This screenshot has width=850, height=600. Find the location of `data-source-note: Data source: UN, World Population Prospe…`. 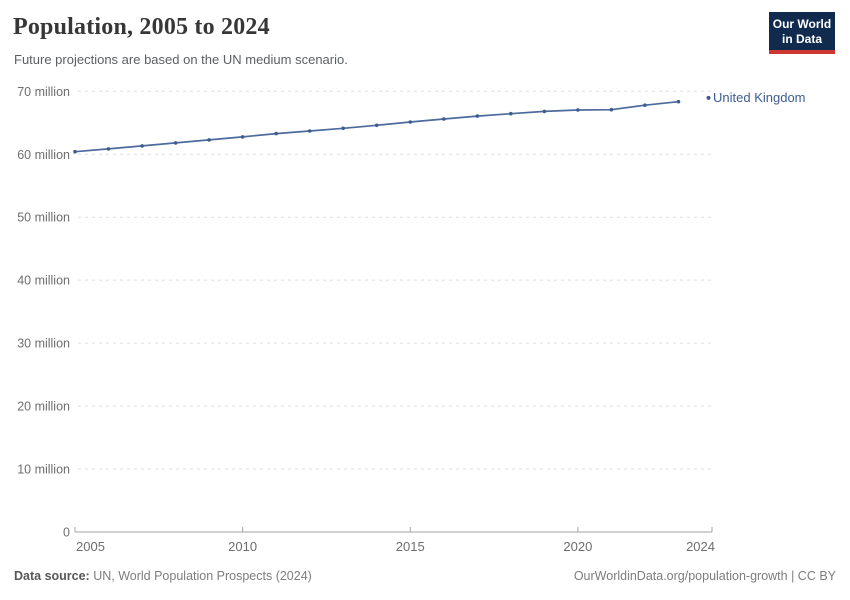

data-source-note: Data source: UN, World Population Prospe… is located at coordinates (163, 576).